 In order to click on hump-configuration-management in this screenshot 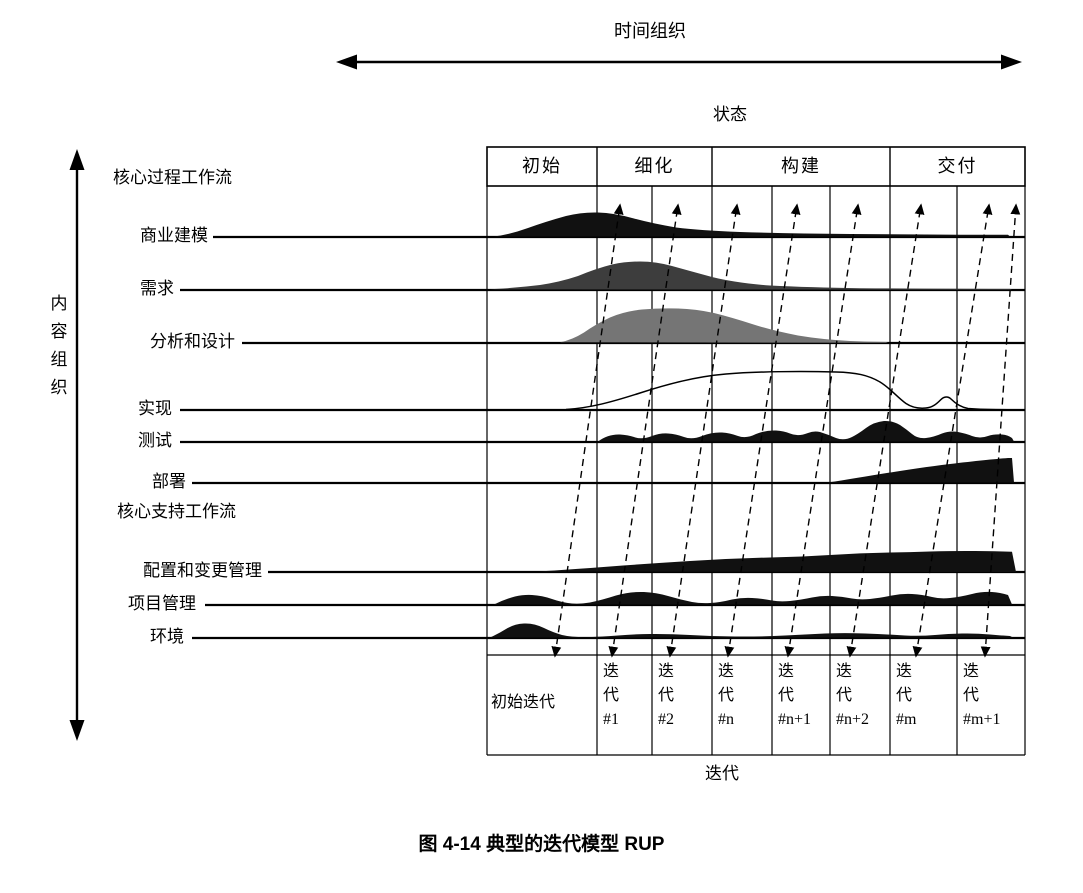, I will do `click(777, 561)`.